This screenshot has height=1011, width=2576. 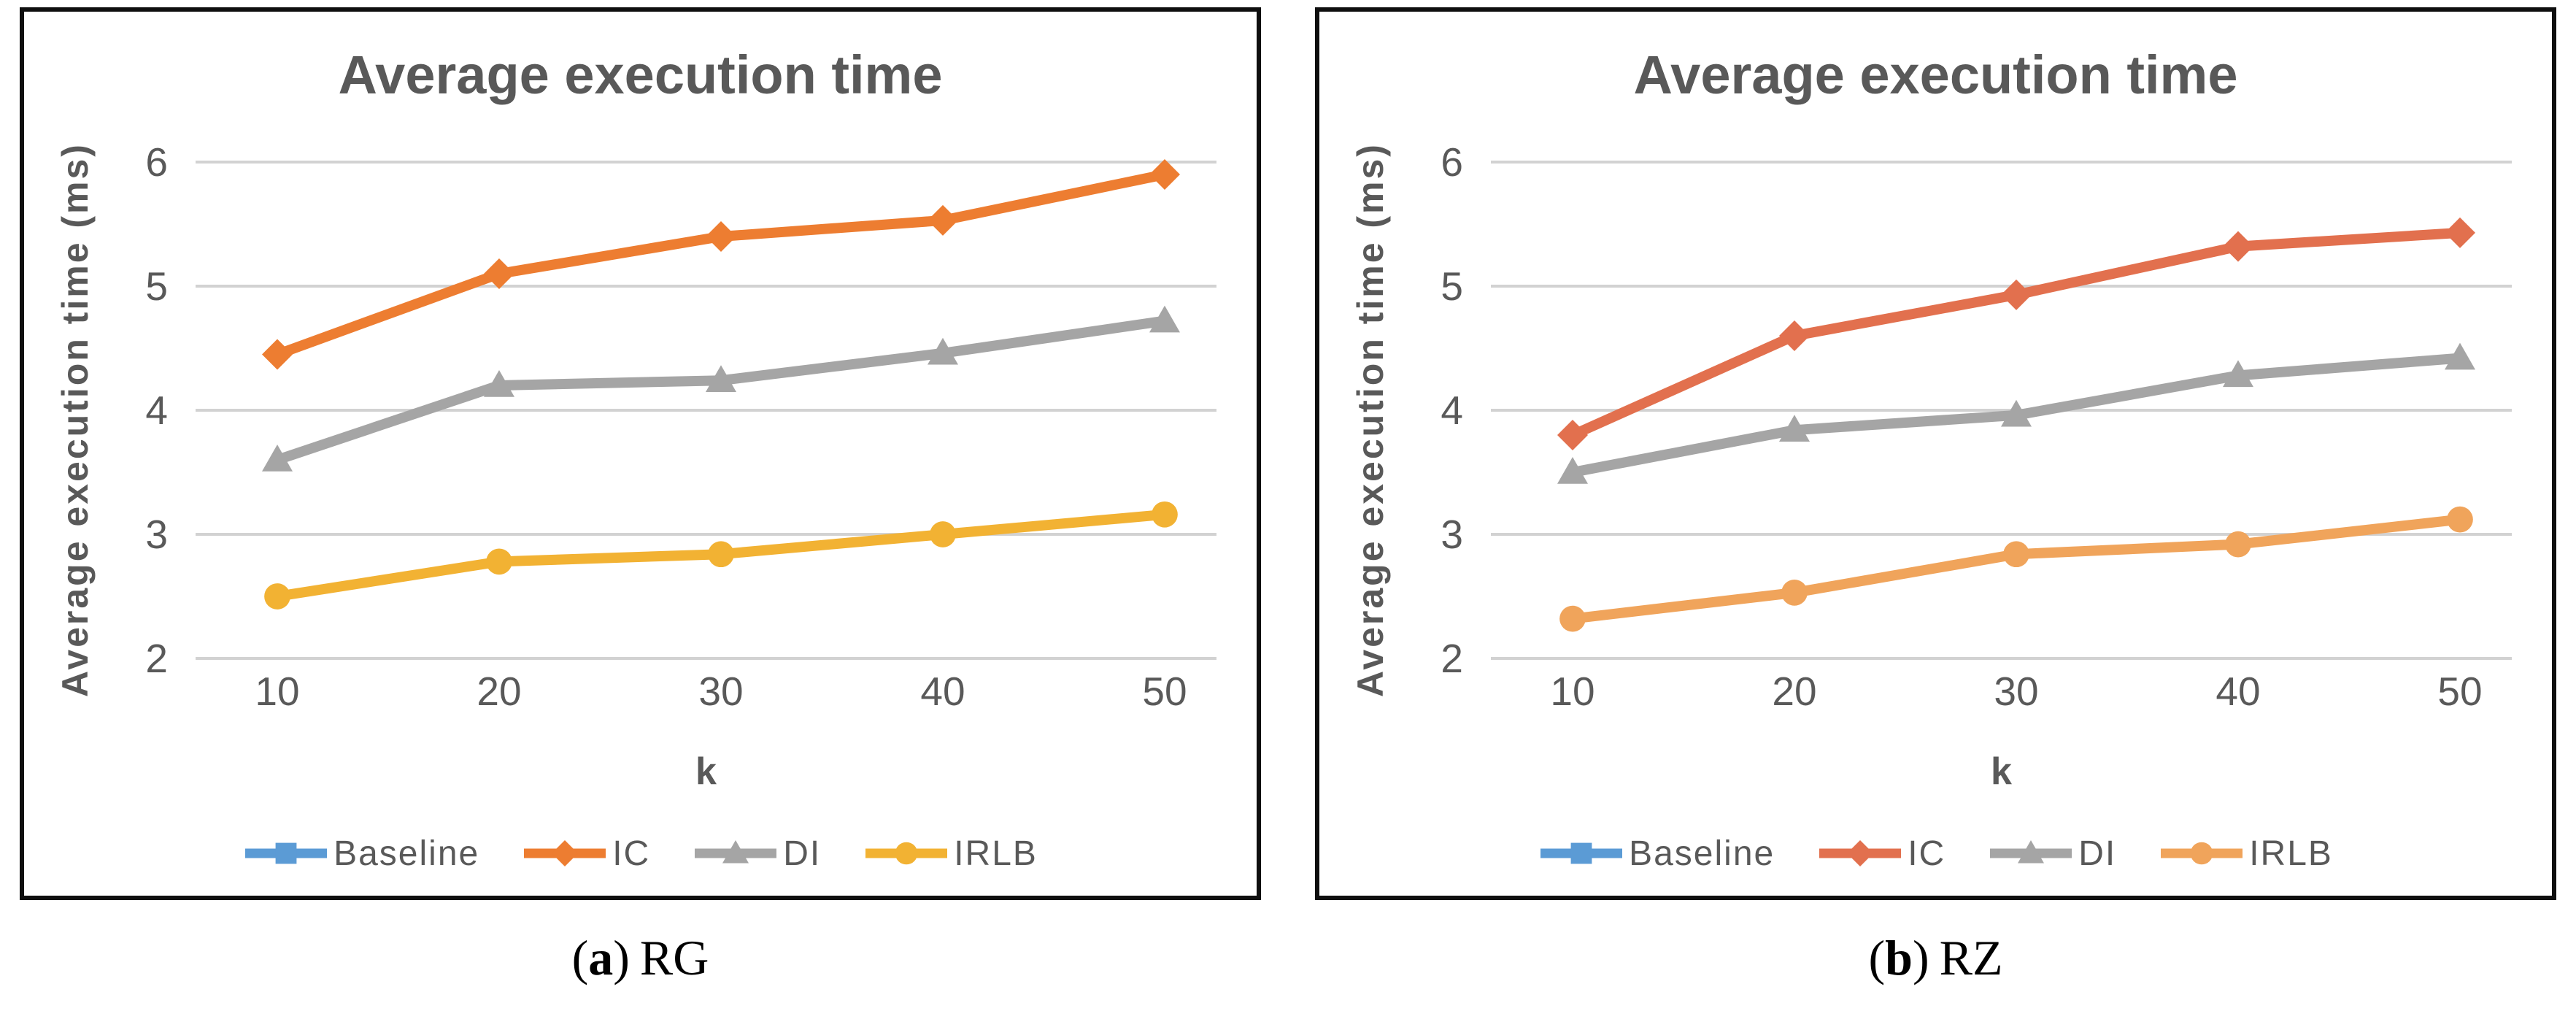 I want to click on caption-label: RZ, so click(x=1971, y=957).